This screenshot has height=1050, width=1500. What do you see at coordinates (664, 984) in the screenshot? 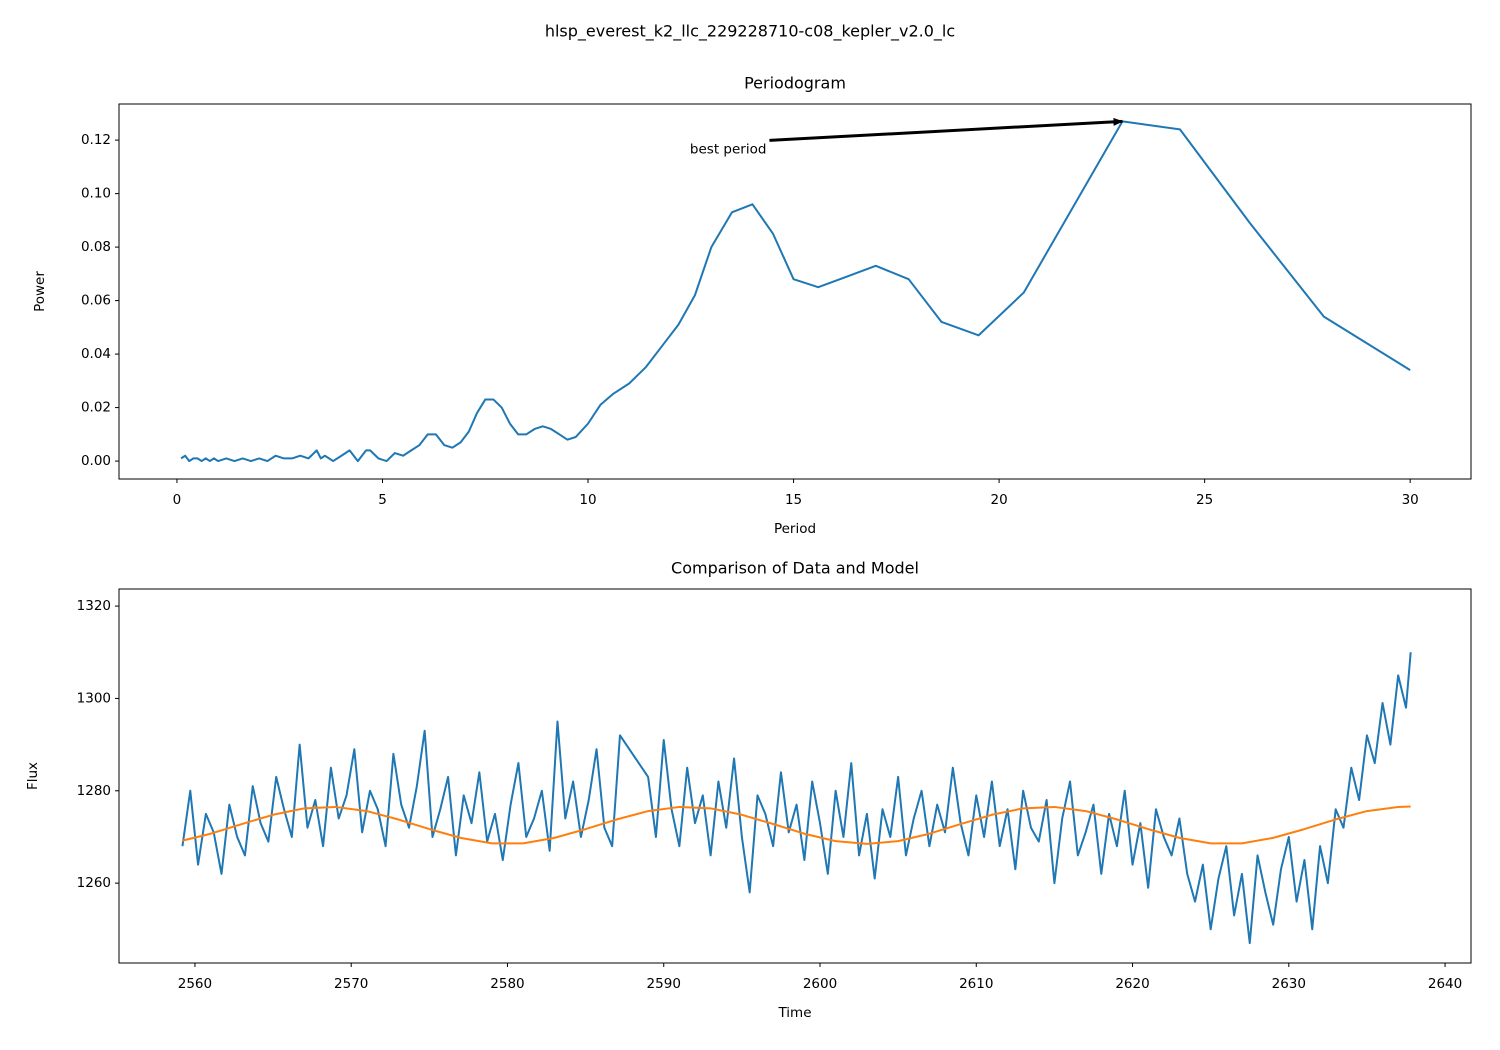
I see `x-tick-label: 2590` at bounding box center [664, 984].